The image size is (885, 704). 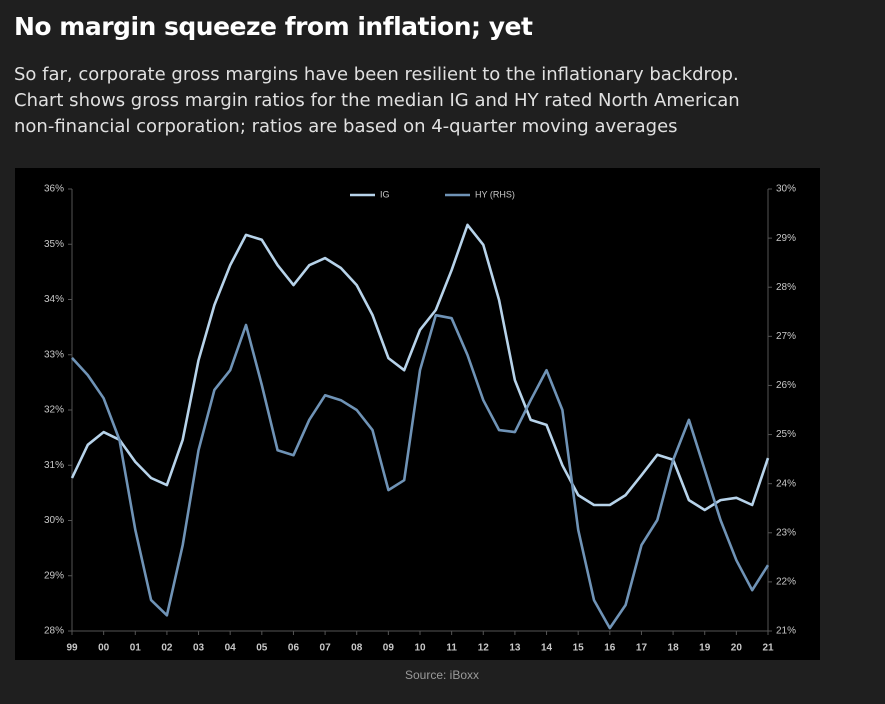 I want to click on x-tick-label: 16, so click(x=610, y=648).